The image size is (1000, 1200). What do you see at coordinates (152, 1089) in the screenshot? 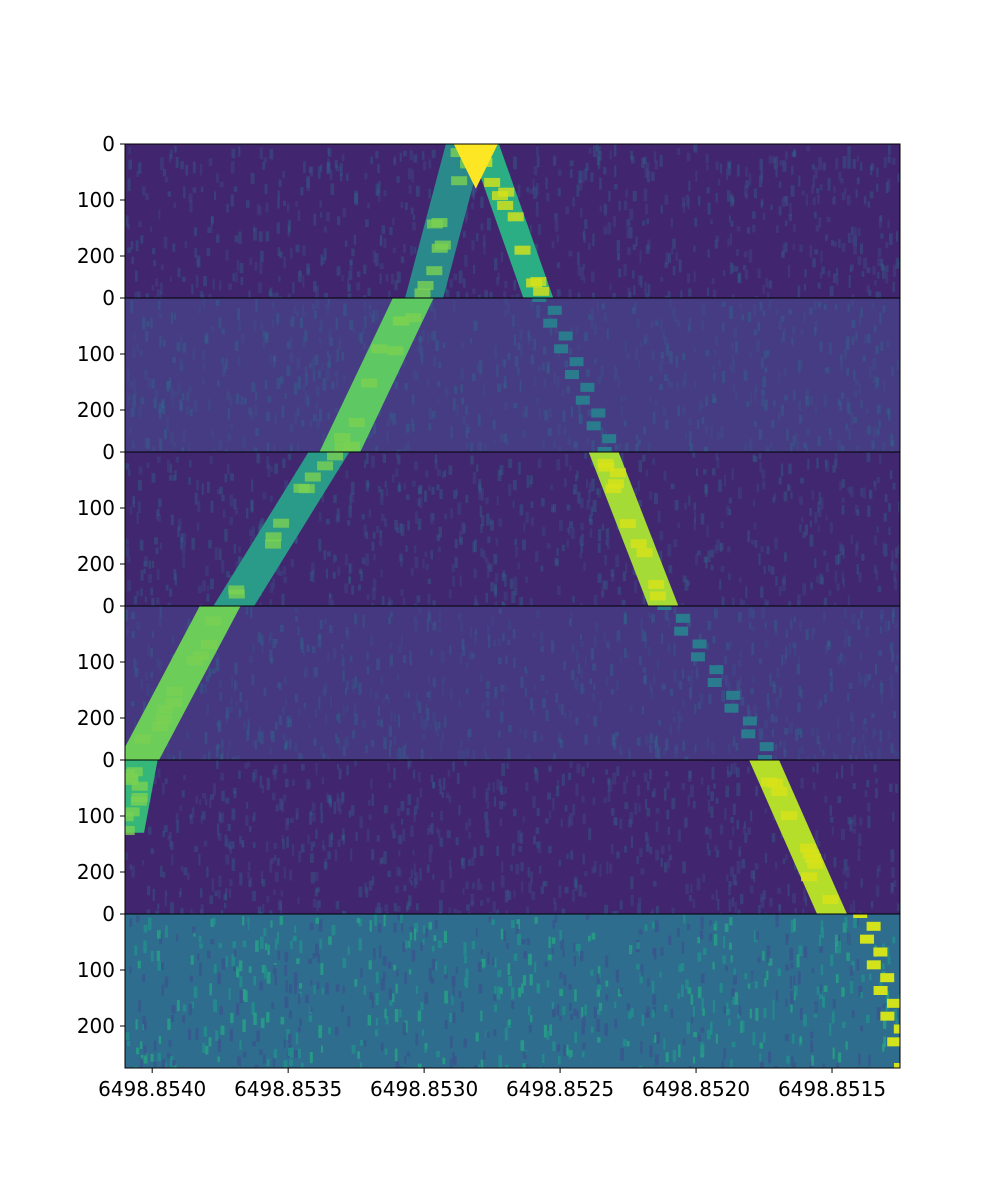
I see `x-tick-label: 6498.8540` at bounding box center [152, 1089].